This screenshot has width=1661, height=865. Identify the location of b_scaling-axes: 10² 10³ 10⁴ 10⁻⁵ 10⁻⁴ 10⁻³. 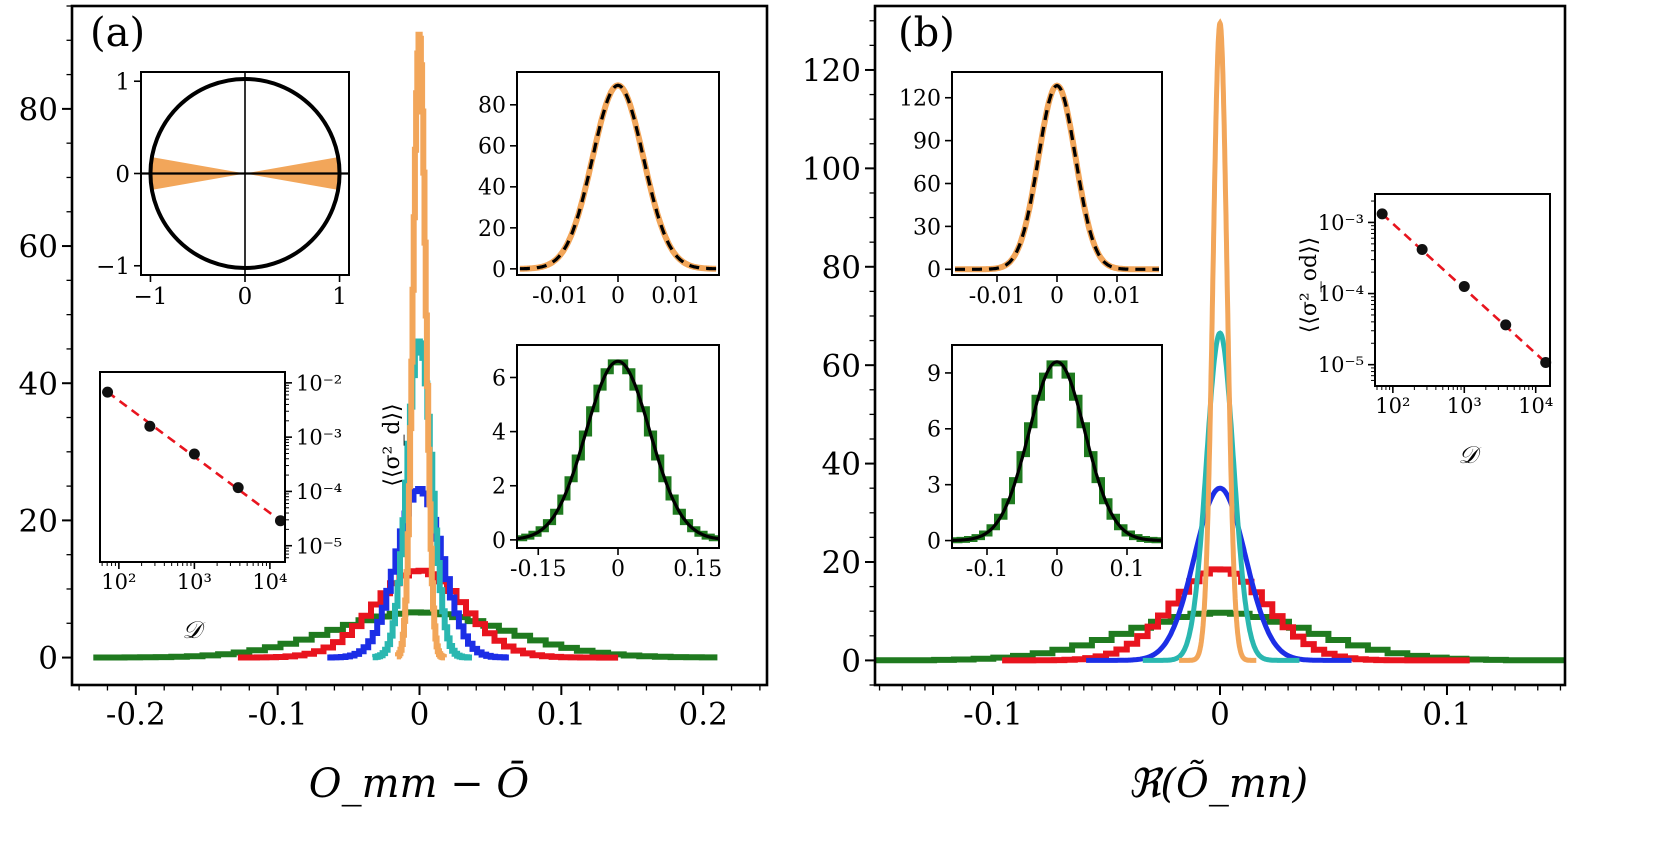
(1435, 309).